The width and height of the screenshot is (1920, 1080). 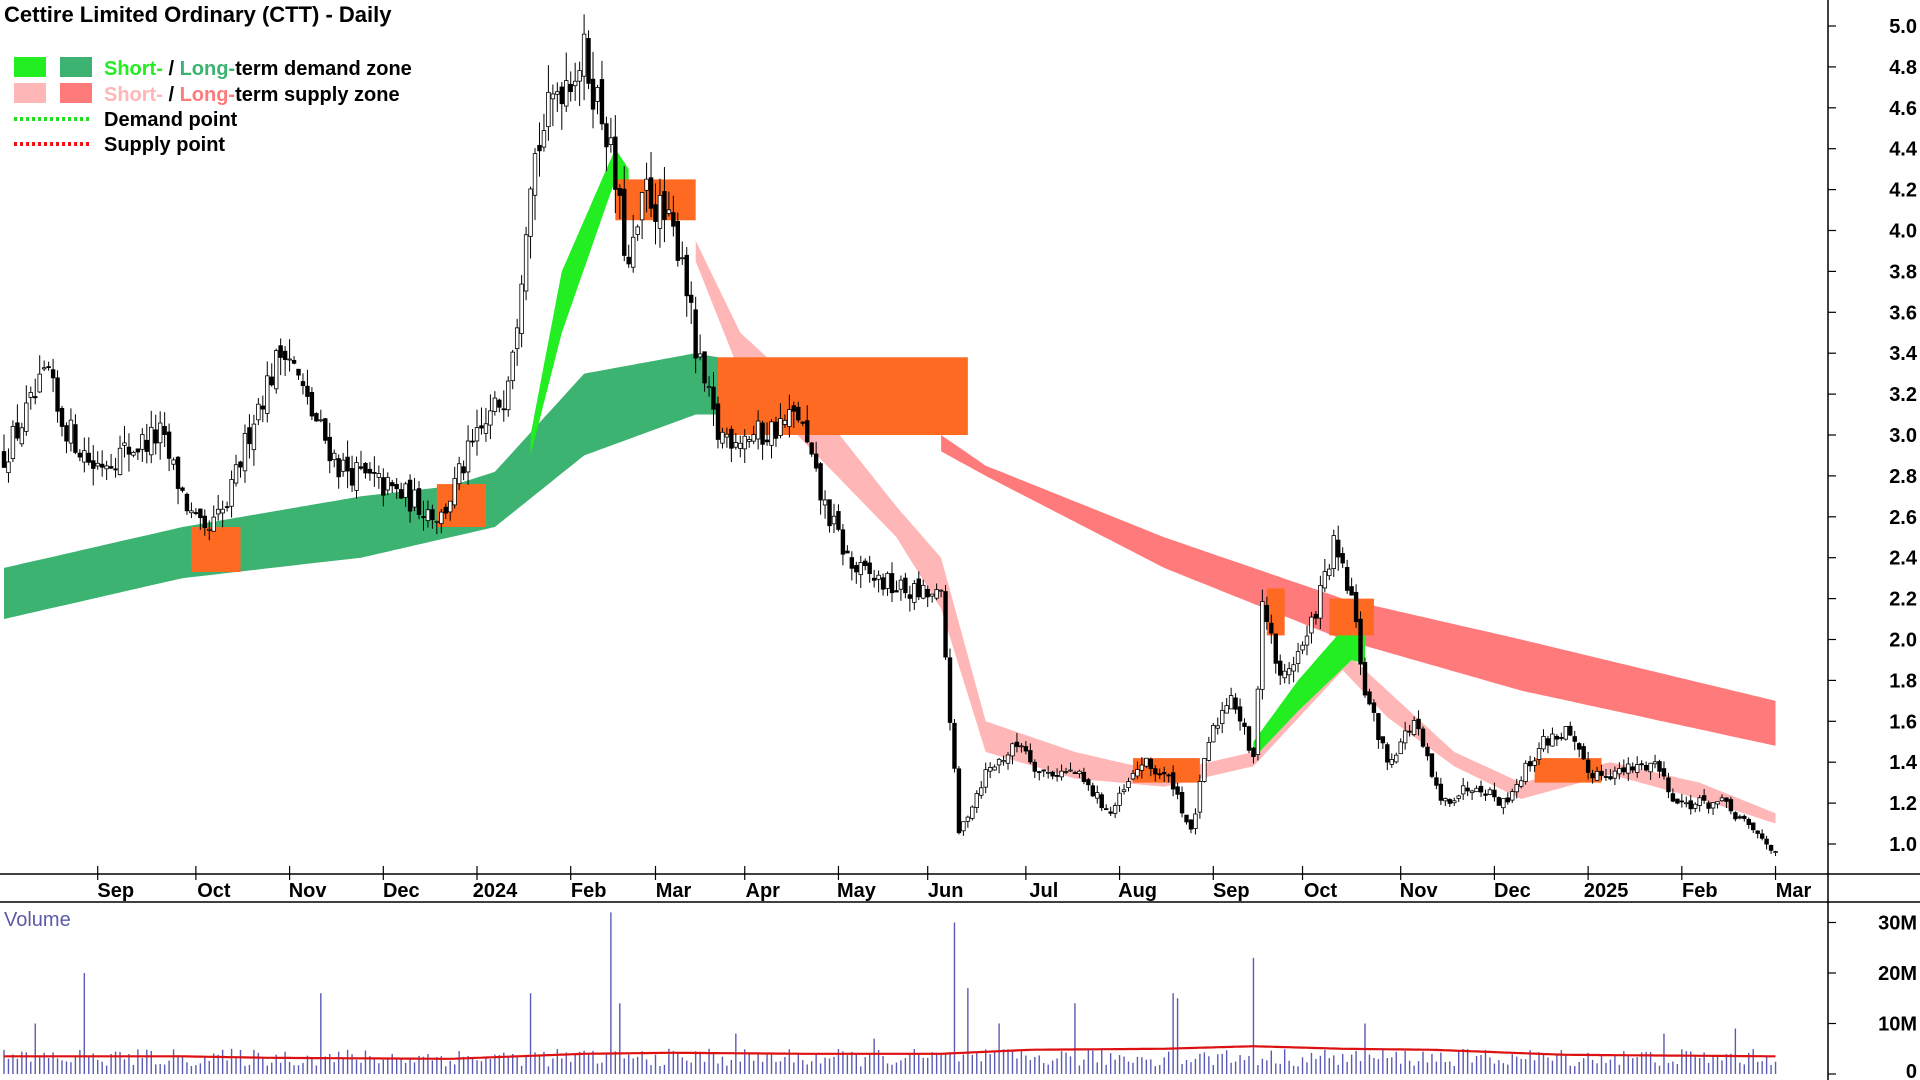 I want to click on price-tick-label: 4.6, so click(x=1903, y=109).